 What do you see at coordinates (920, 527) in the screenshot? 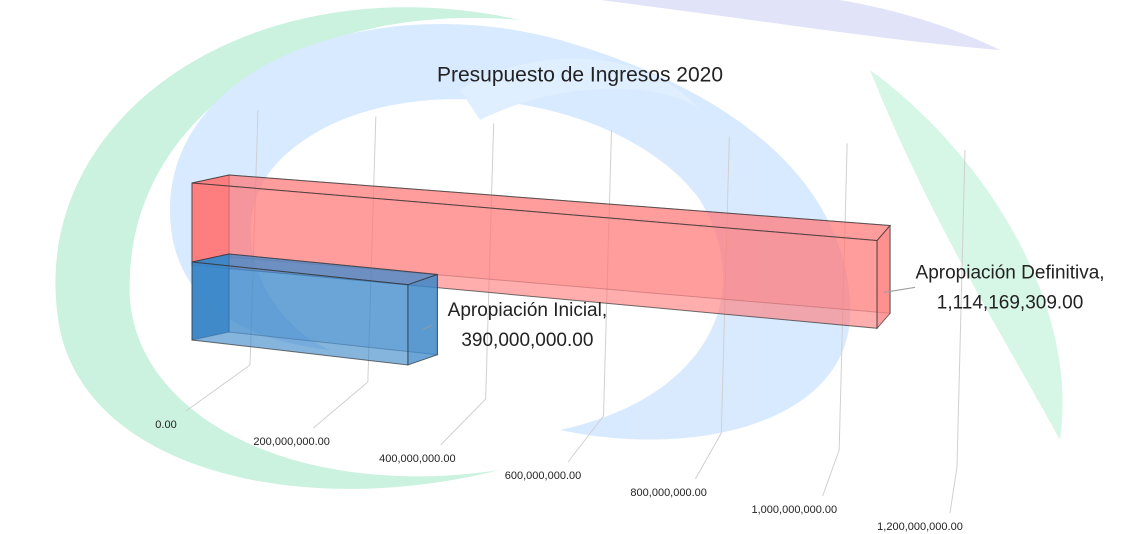
I see `x-tick-label: 1,200,000,000.00` at bounding box center [920, 527].